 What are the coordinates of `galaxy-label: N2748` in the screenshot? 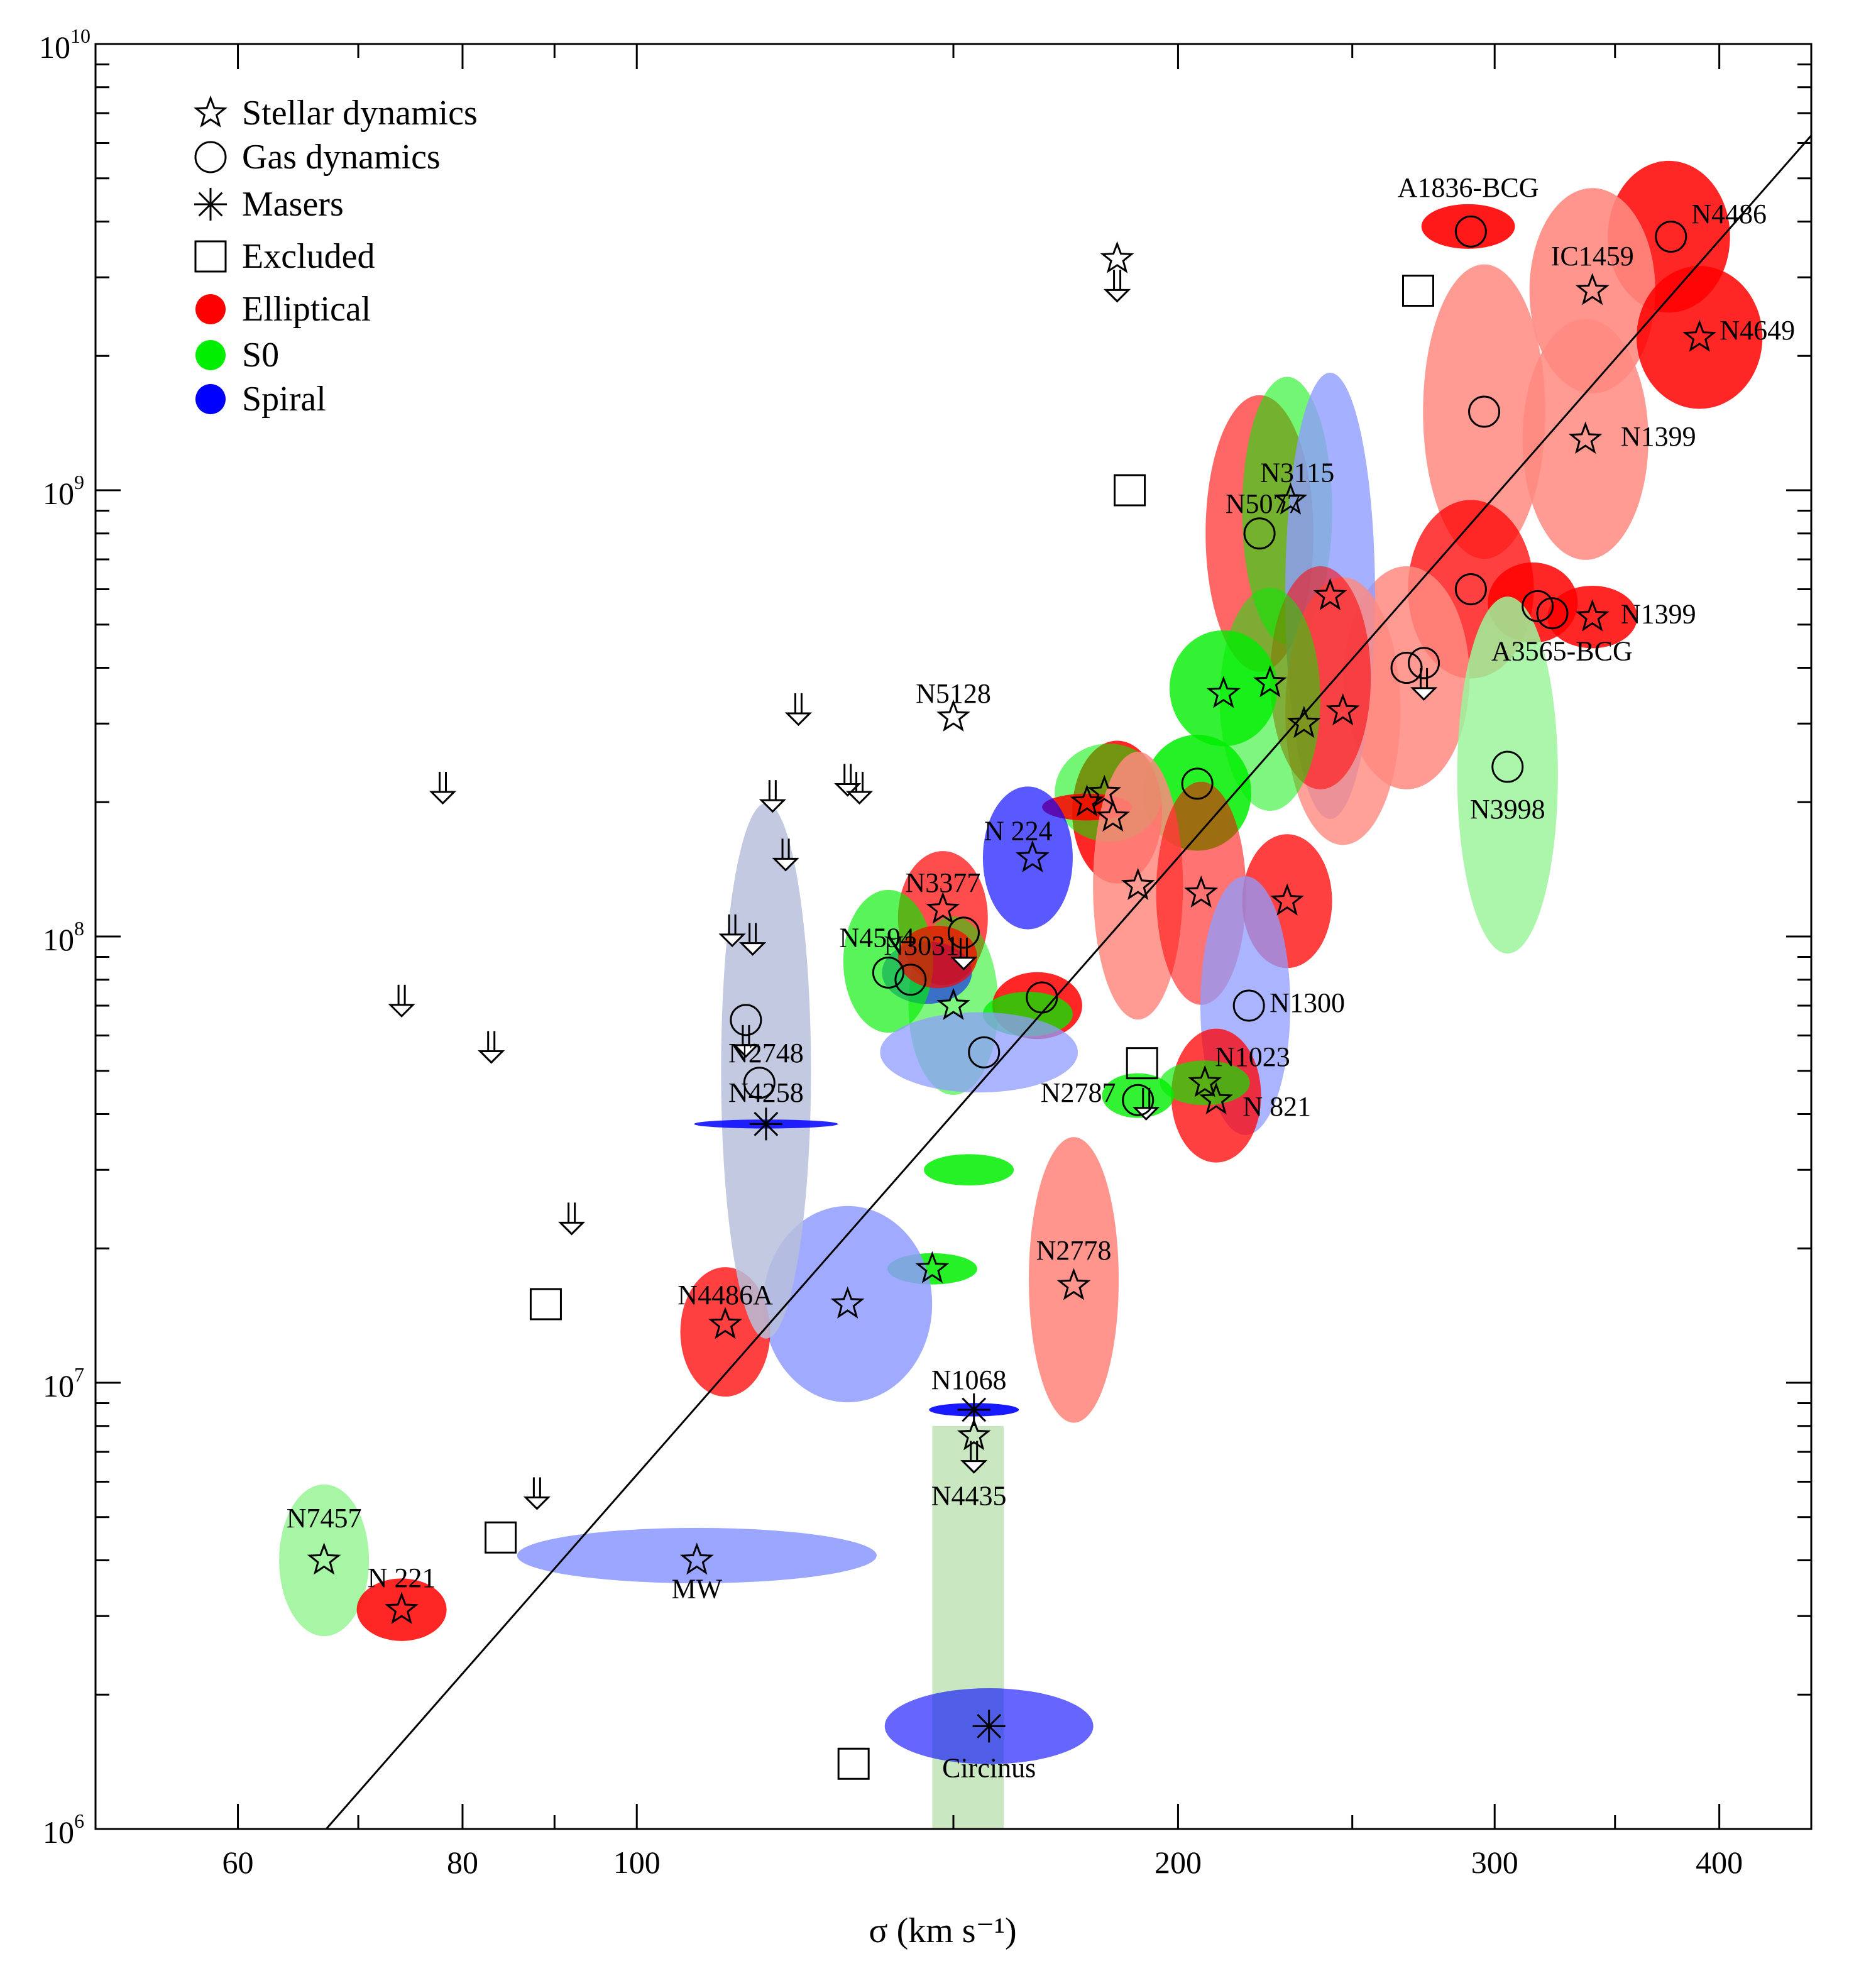 It's located at (766, 1053).